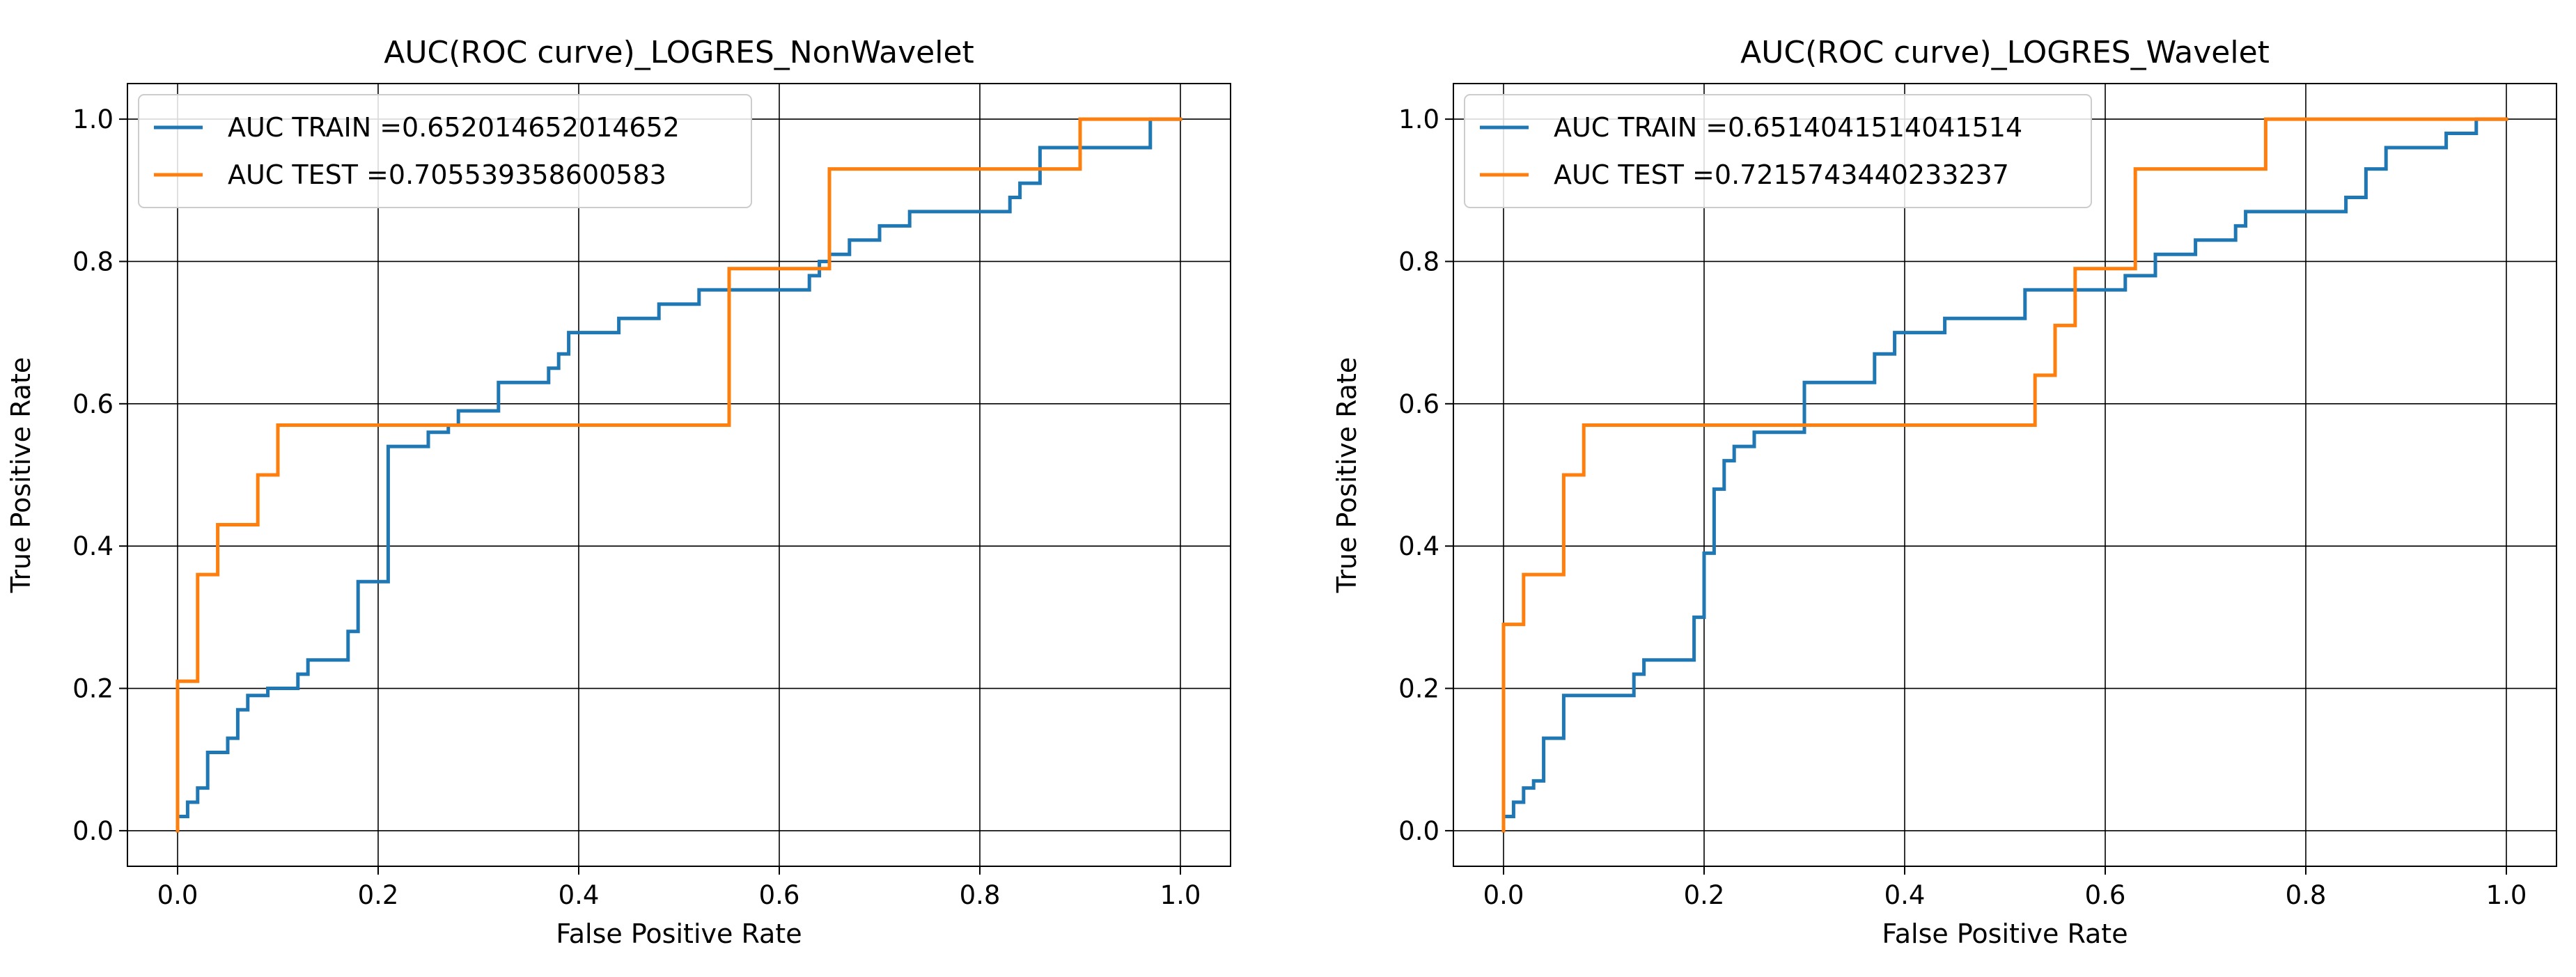 This screenshot has width=2576, height=977. What do you see at coordinates (447, 174) in the screenshot?
I see `legend-entry: AUC TEST =0.705539358600583` at bounding box center [447, 174].